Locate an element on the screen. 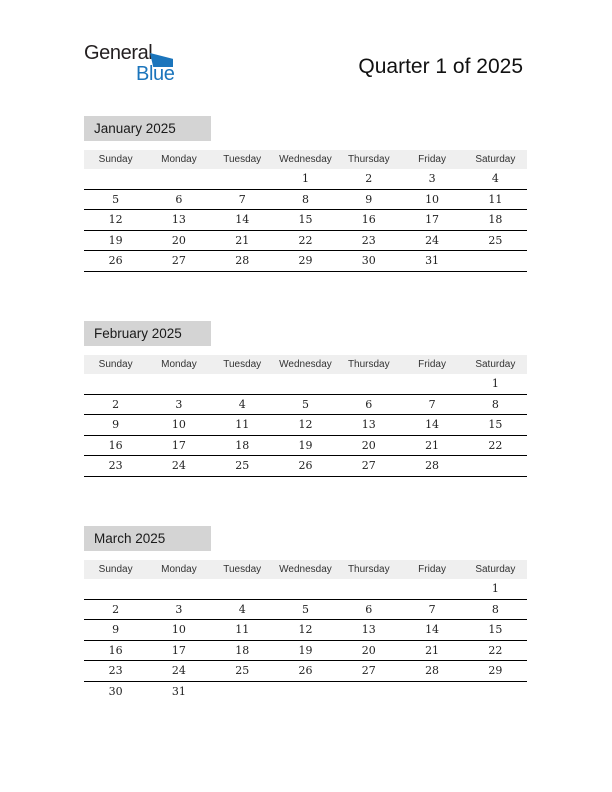  week-row: 12 13 14 15 16 17 18 is located at coordinates (305, 220).